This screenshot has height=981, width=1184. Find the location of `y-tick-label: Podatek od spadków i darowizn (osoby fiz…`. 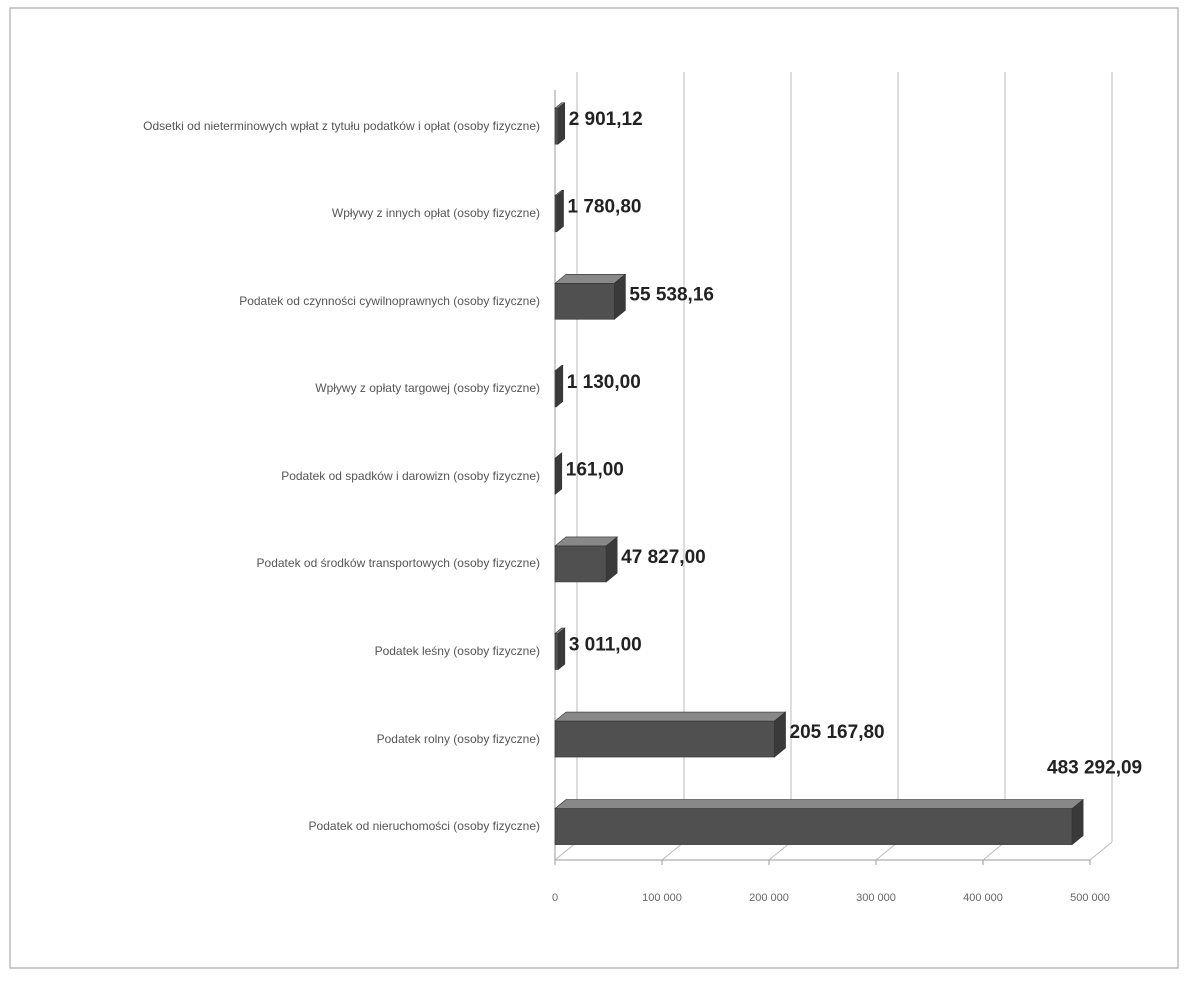

y-tick-label: Podatek od spadków i darowizn (osoby fiz… is located at coordinates (280, 476).